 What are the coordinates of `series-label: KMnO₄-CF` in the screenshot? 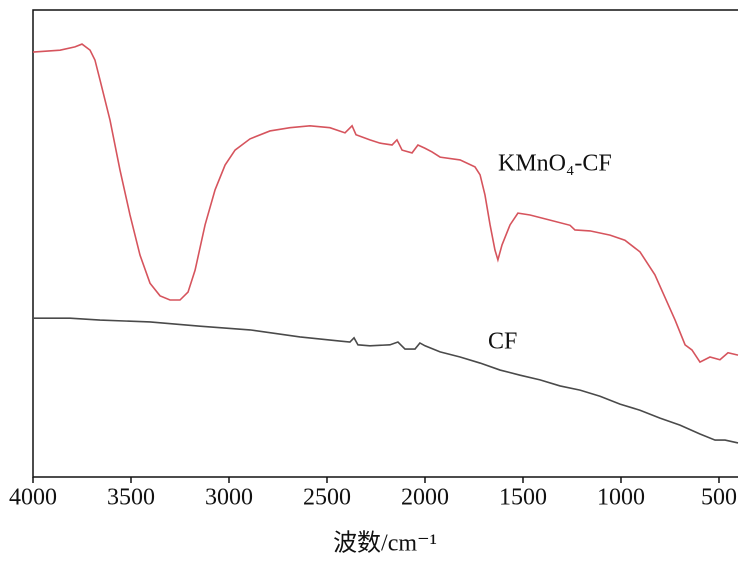 It's located at (555, 164).